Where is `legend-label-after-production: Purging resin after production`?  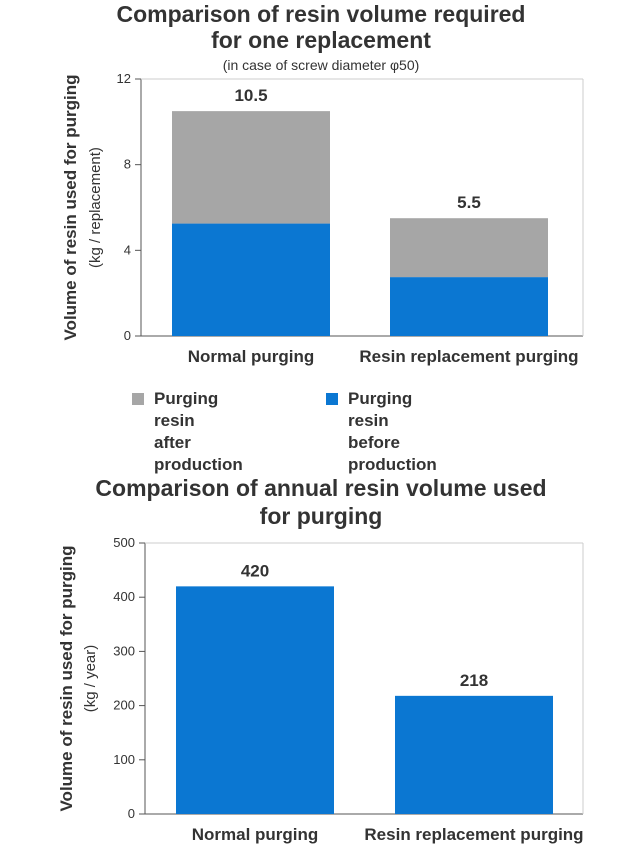
legend-label-after-production: Purging resin after production is located at coordinates (198, 432).